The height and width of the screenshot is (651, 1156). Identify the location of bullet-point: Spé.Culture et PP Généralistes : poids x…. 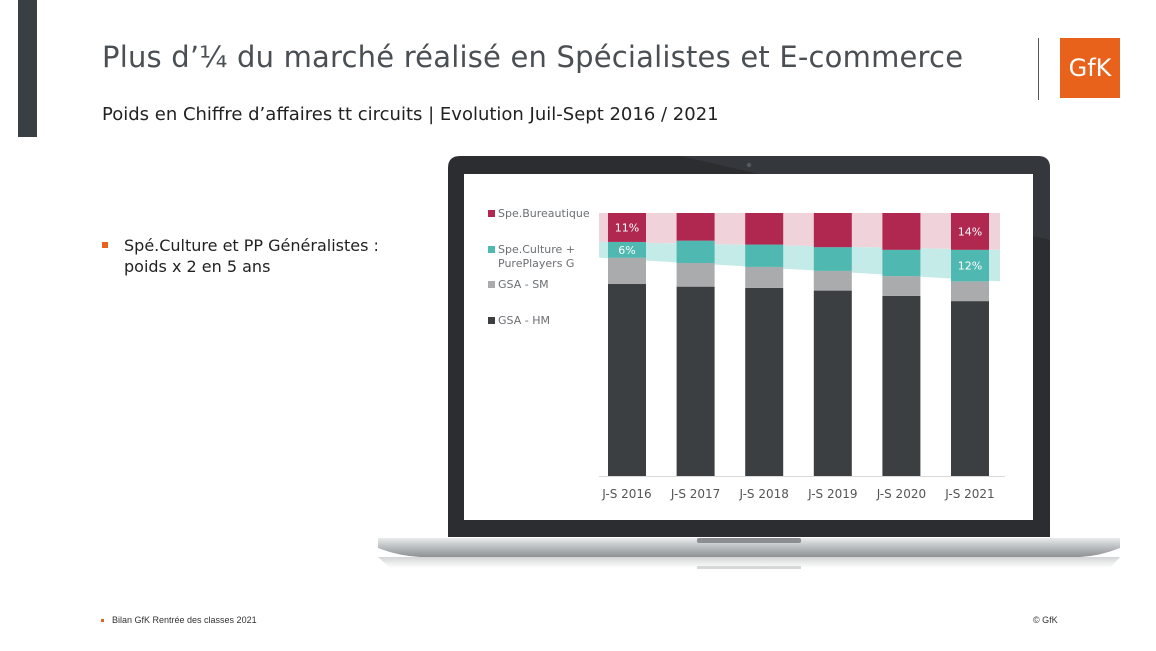
(257, 256).